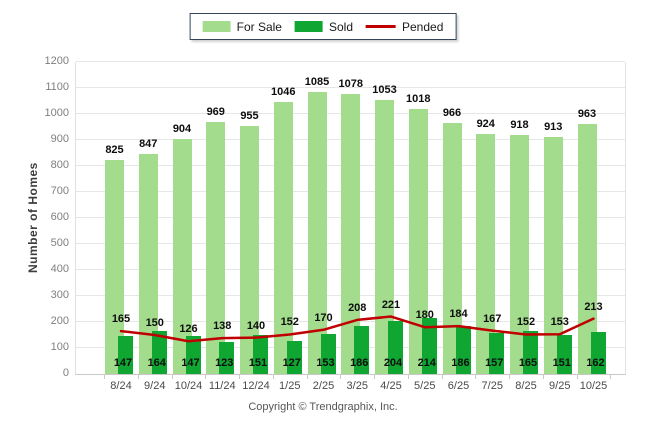 The image size is (646, 434). Describe the element at coordinates (553, 126) in the screenshot. I see `for-sale-value-label: 913` at that location.